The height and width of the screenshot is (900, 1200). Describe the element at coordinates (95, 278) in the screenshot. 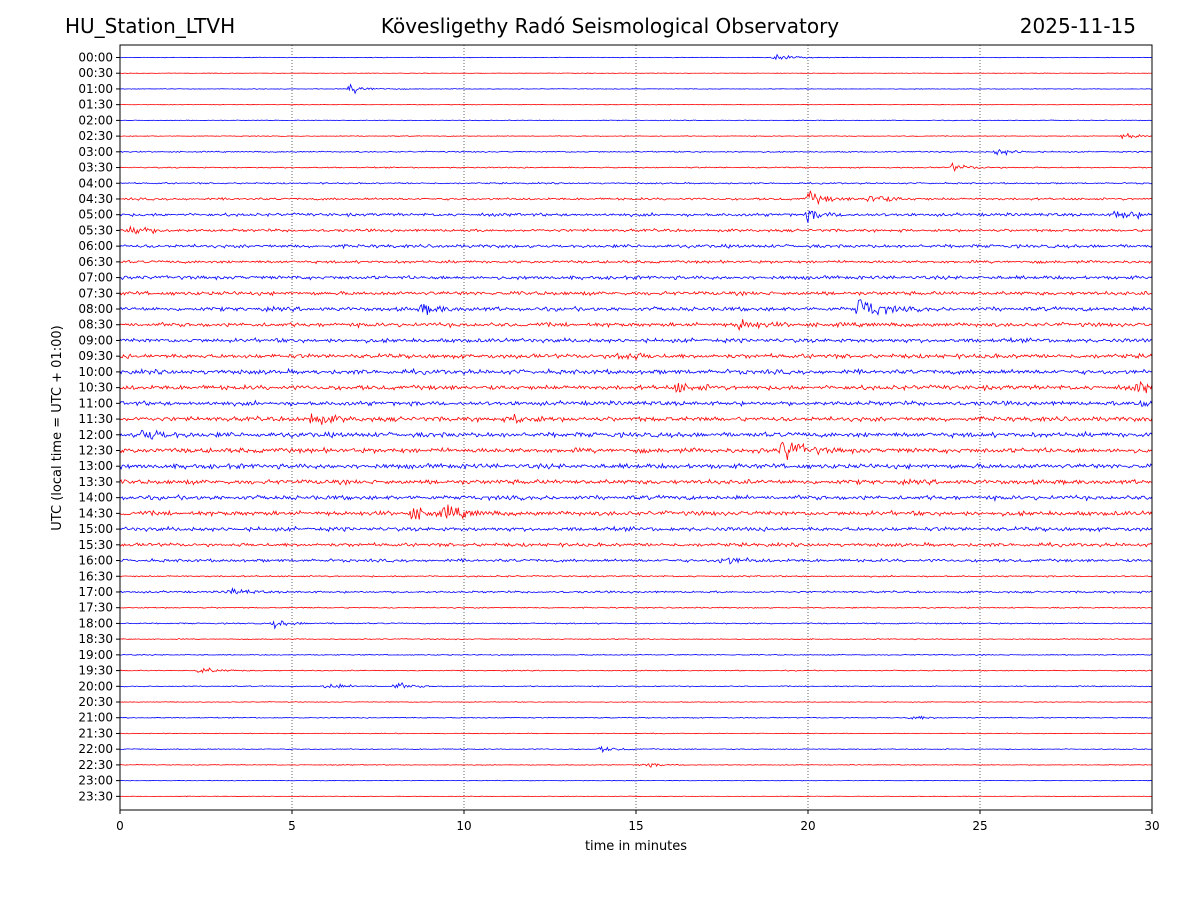

I see `y-tick-label-0700: 07:00` at that location.